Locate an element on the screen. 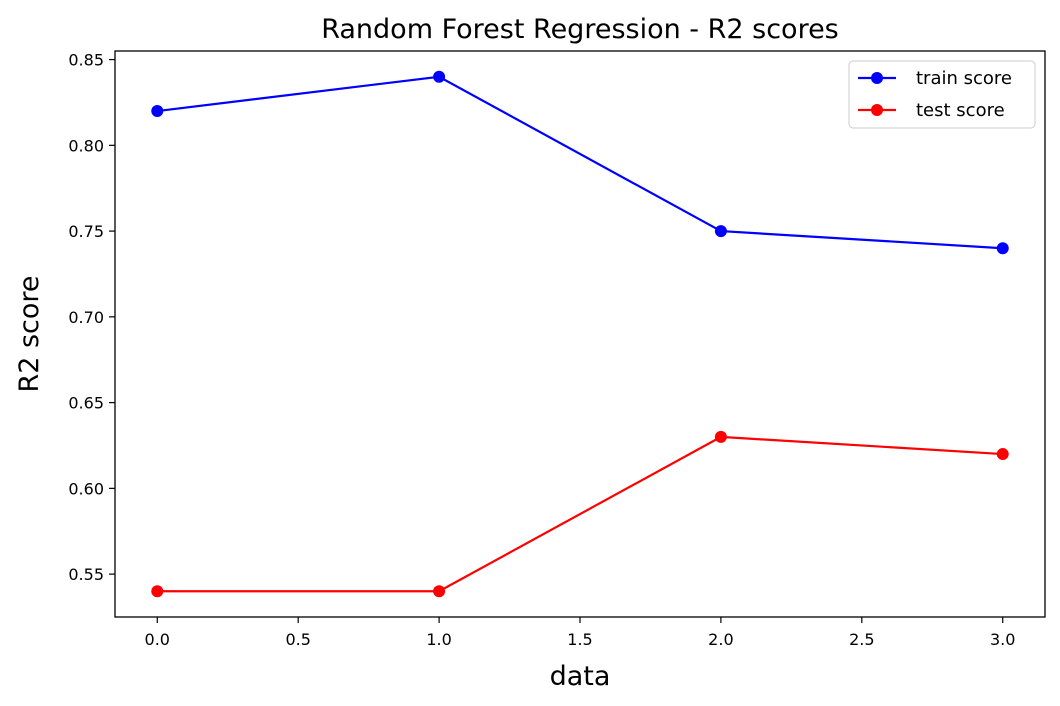  legend-label-test-score: test score is located at coordinates (960, 110).